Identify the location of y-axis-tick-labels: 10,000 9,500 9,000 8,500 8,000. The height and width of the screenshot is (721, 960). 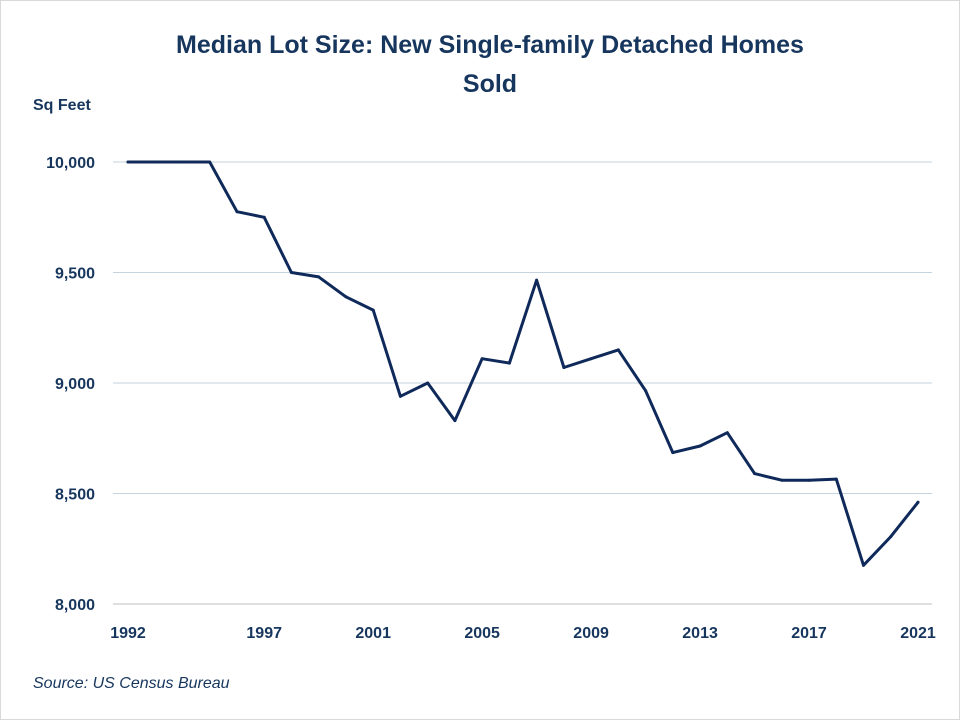
(70, 384).